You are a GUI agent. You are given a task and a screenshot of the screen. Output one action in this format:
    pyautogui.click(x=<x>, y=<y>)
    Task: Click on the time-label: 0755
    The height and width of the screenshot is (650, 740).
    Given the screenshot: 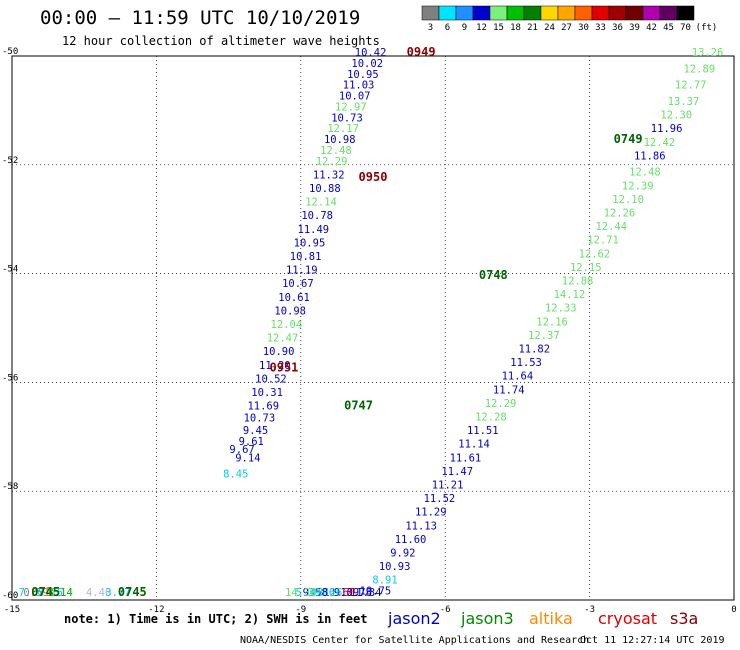 What is the action you would take?
    pyautogui.click(x=45, y=592)
    